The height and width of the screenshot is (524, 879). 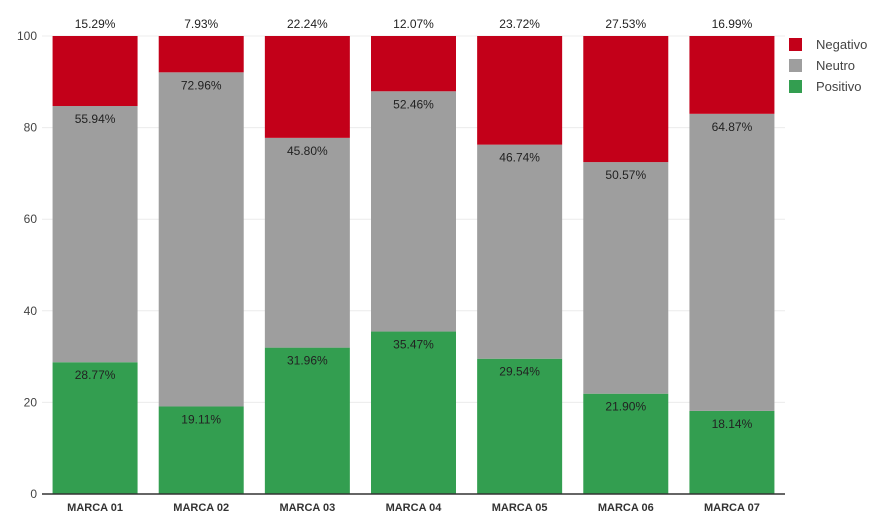 What do you see at coordinates (31, 219) in the screenshot?
I see `y-tick-label: 60` at bounding box center [31, 219].